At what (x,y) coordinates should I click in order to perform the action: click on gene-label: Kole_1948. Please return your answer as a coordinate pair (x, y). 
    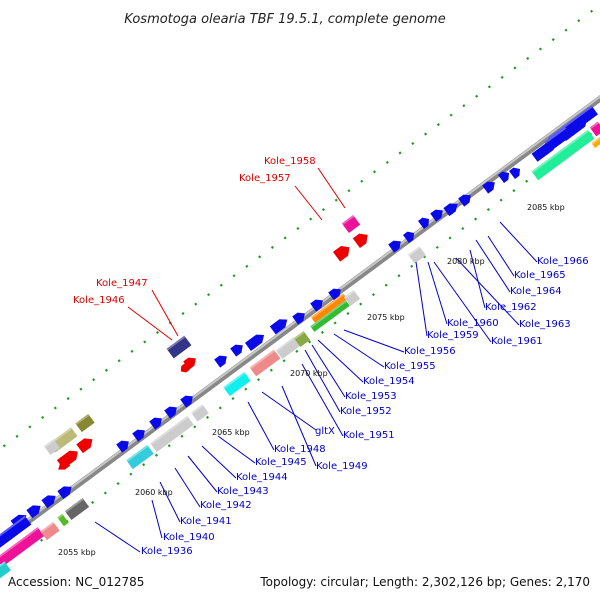
    Looking at the image, I should click on (300, 449).